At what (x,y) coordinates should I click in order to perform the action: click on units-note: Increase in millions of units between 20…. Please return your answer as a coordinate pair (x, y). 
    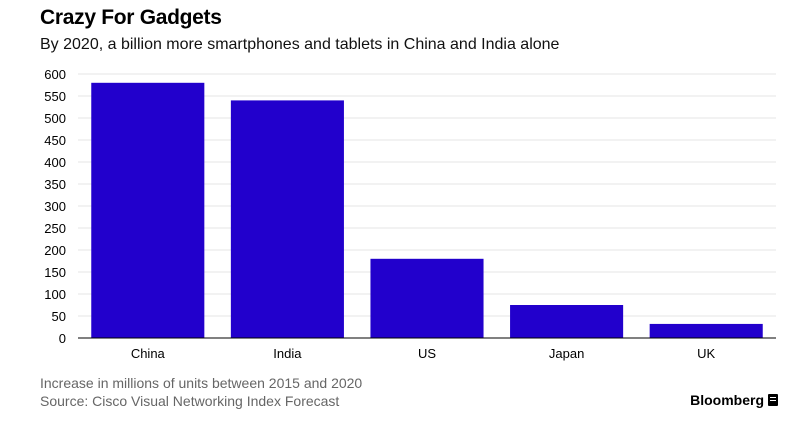
    Looking at the image, I should click on (201, 383).